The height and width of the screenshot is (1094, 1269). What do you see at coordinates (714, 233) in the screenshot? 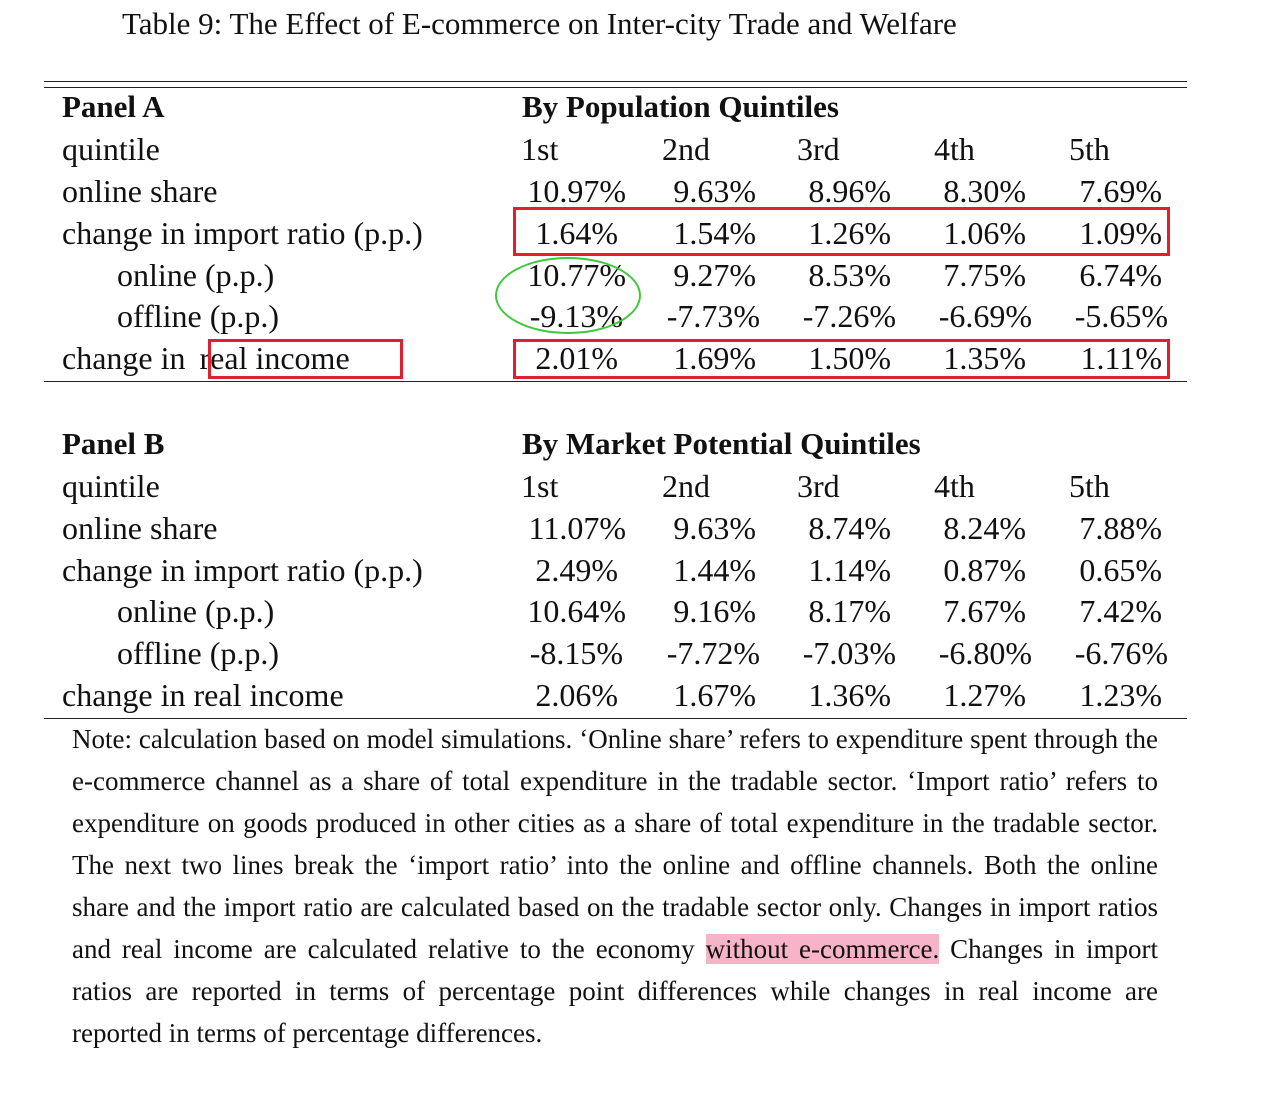
I see `table-cell: 1.54%` at bounding box center [714, 233].